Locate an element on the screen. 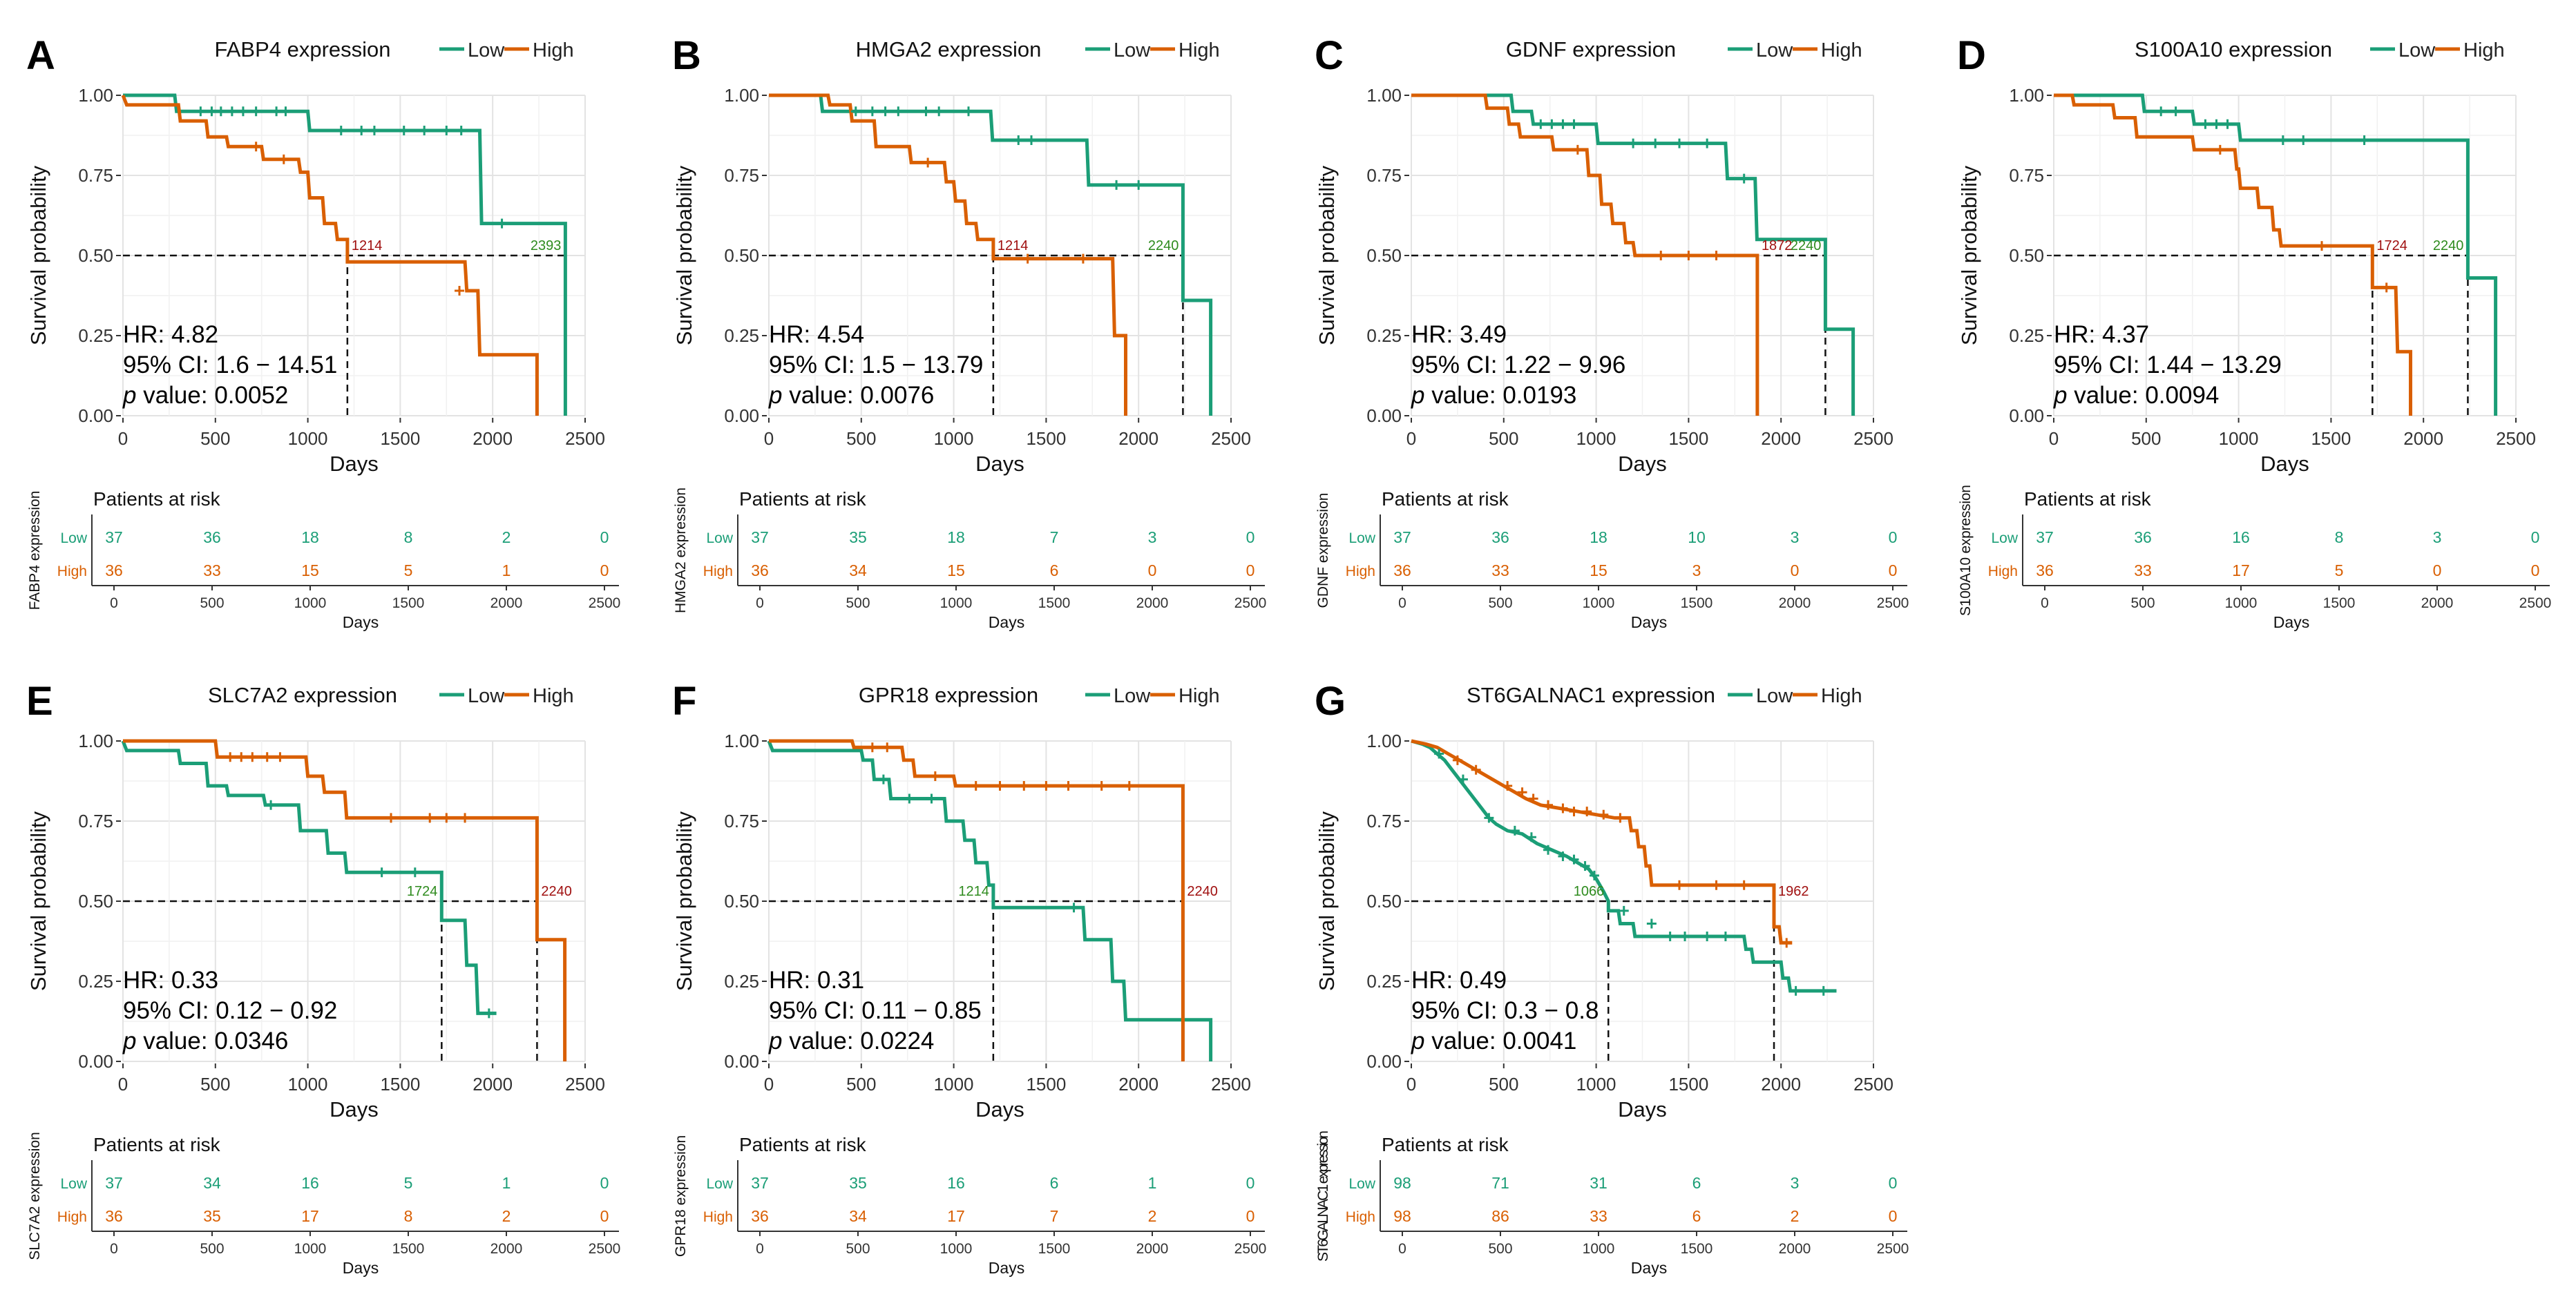  risk-low-count: 2 is located at coordinates (506, 537).